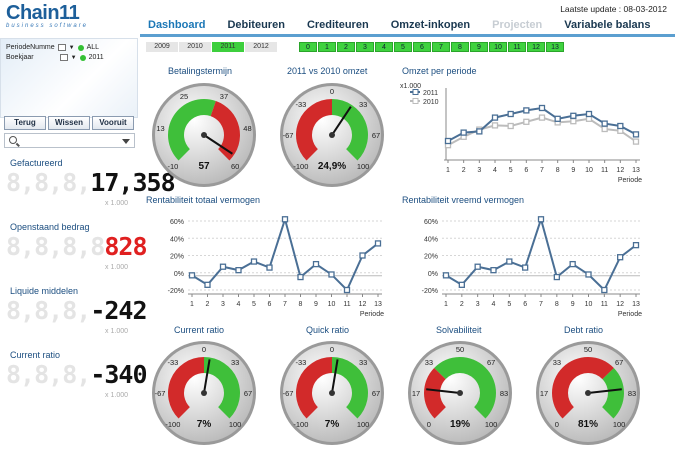 Image resolution: width=675 pixels, height=456 pixels. Describe the element at coordinates (604, 304) in the screenshot. I see `x-tick-label: 11` at that location.